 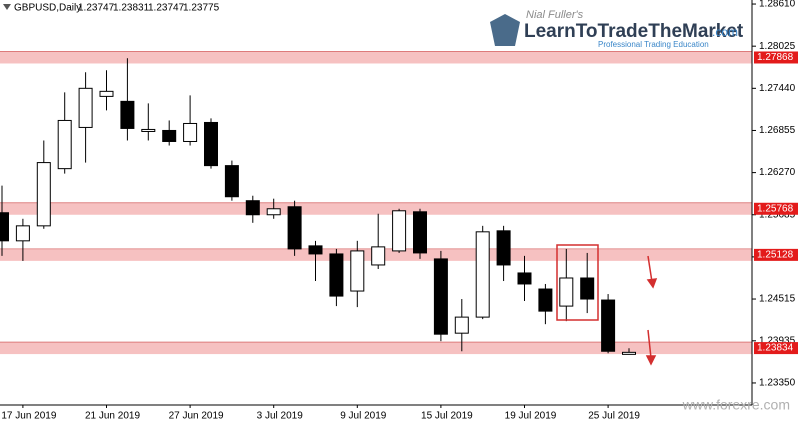 What do you see at coordinates (112, 416) in the screenshot?
I see `x-tick-label: 21 Jun 2019` at bounding box center [112, 416].